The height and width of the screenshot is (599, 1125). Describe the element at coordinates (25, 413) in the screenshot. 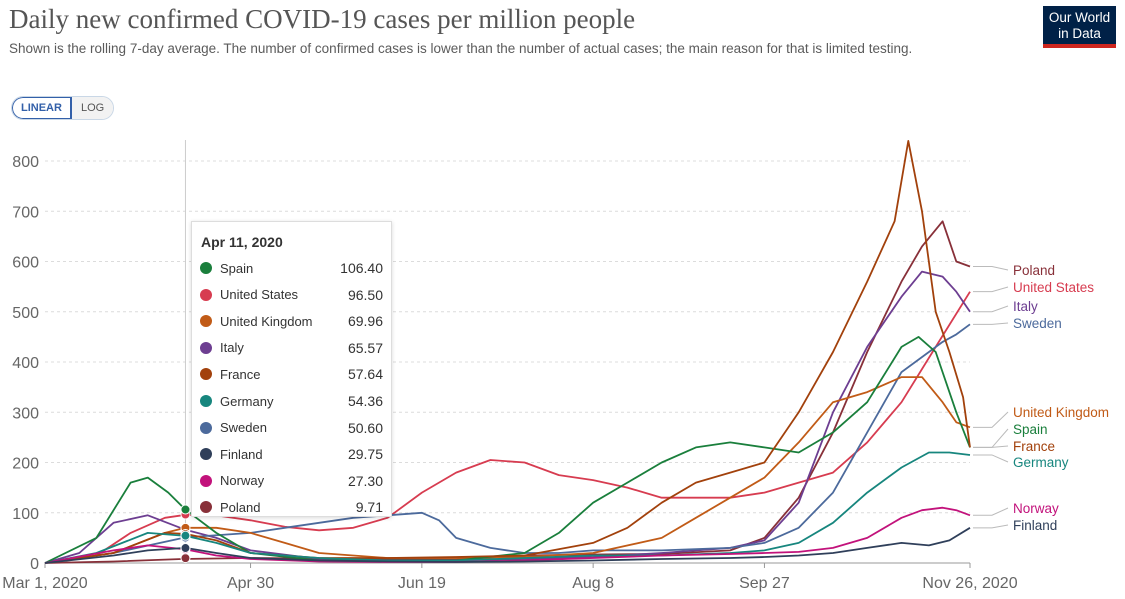

I see `y-tick-label: 300` at that location.